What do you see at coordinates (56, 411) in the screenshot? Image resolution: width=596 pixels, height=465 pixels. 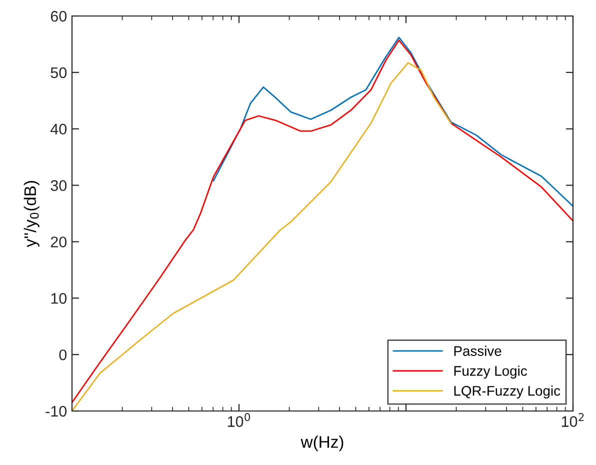 I see `y-tick-label: -10` at bounding box center [56, 411].